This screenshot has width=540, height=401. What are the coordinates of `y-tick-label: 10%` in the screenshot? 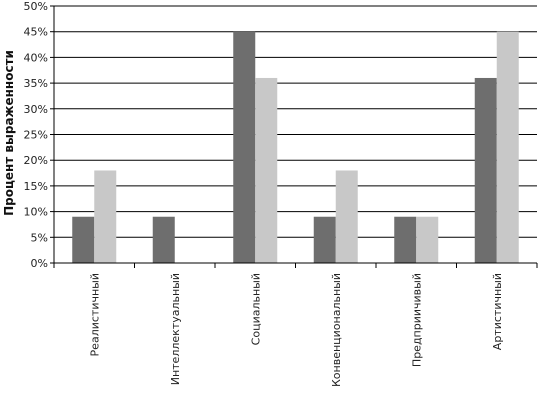 It's located at (36, 212).